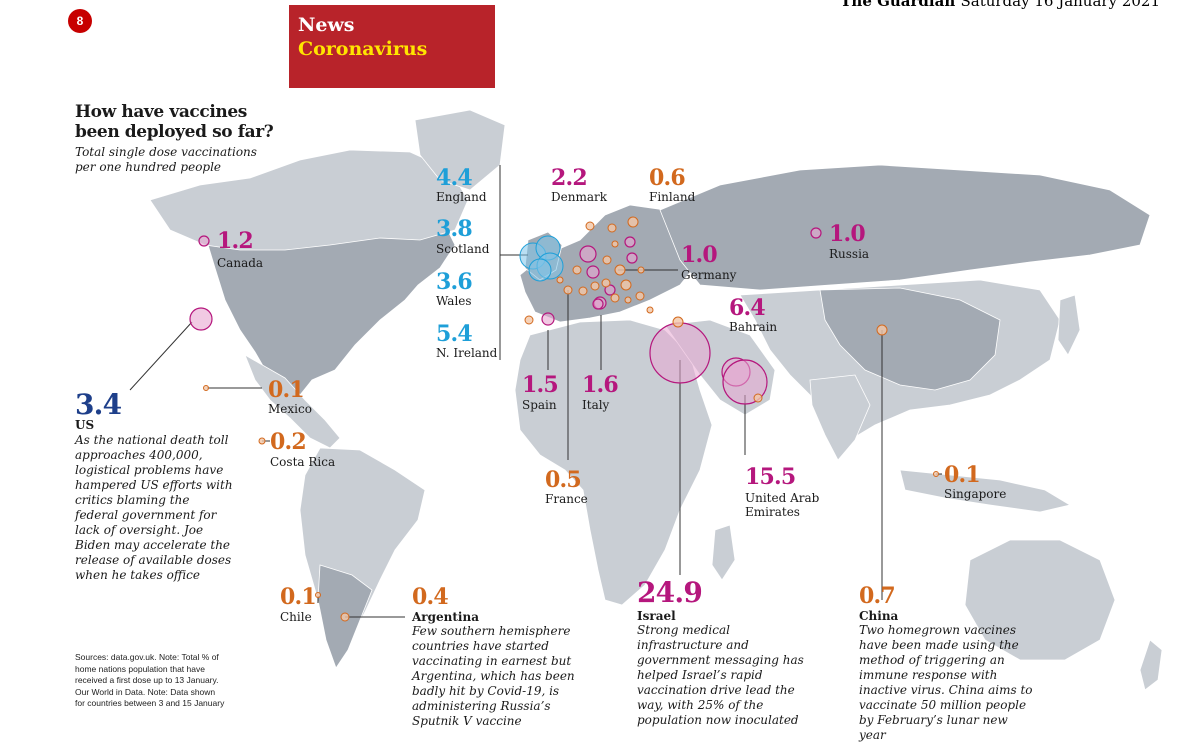 This screenshot has width=1200, height=743. What do you see at coordinates (879, 616) in the screenshot?
I see `china-name: China` at bounding box center [879, 616].